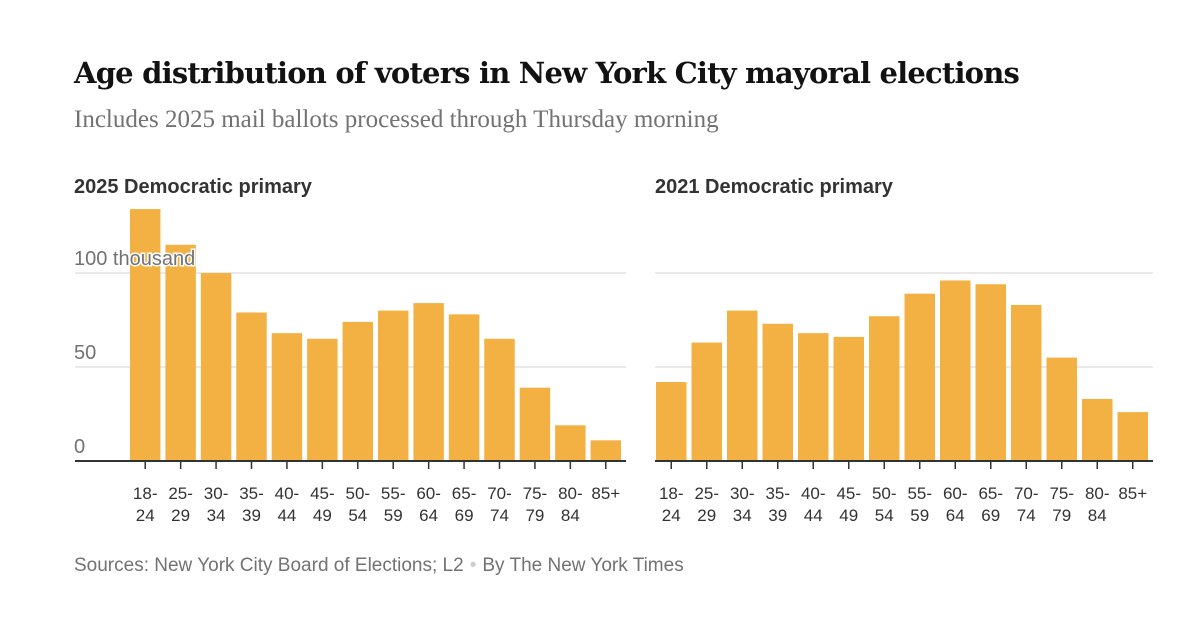 This screenshot has height=626, width=1184. Describe the element at coordinates (85, 353) in the screenshot. I see `y-tick-label: 50` at that location.